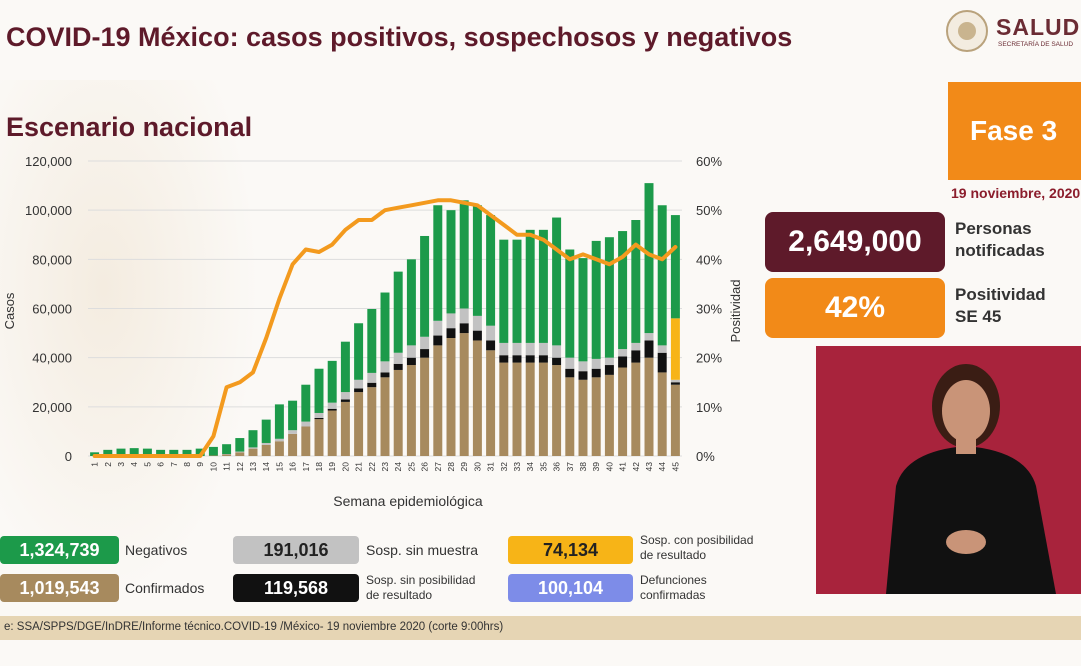  Describe the element at coordinates (1014, 131) in the screenshot. I see `phase-badge: Fase 3` at that location.